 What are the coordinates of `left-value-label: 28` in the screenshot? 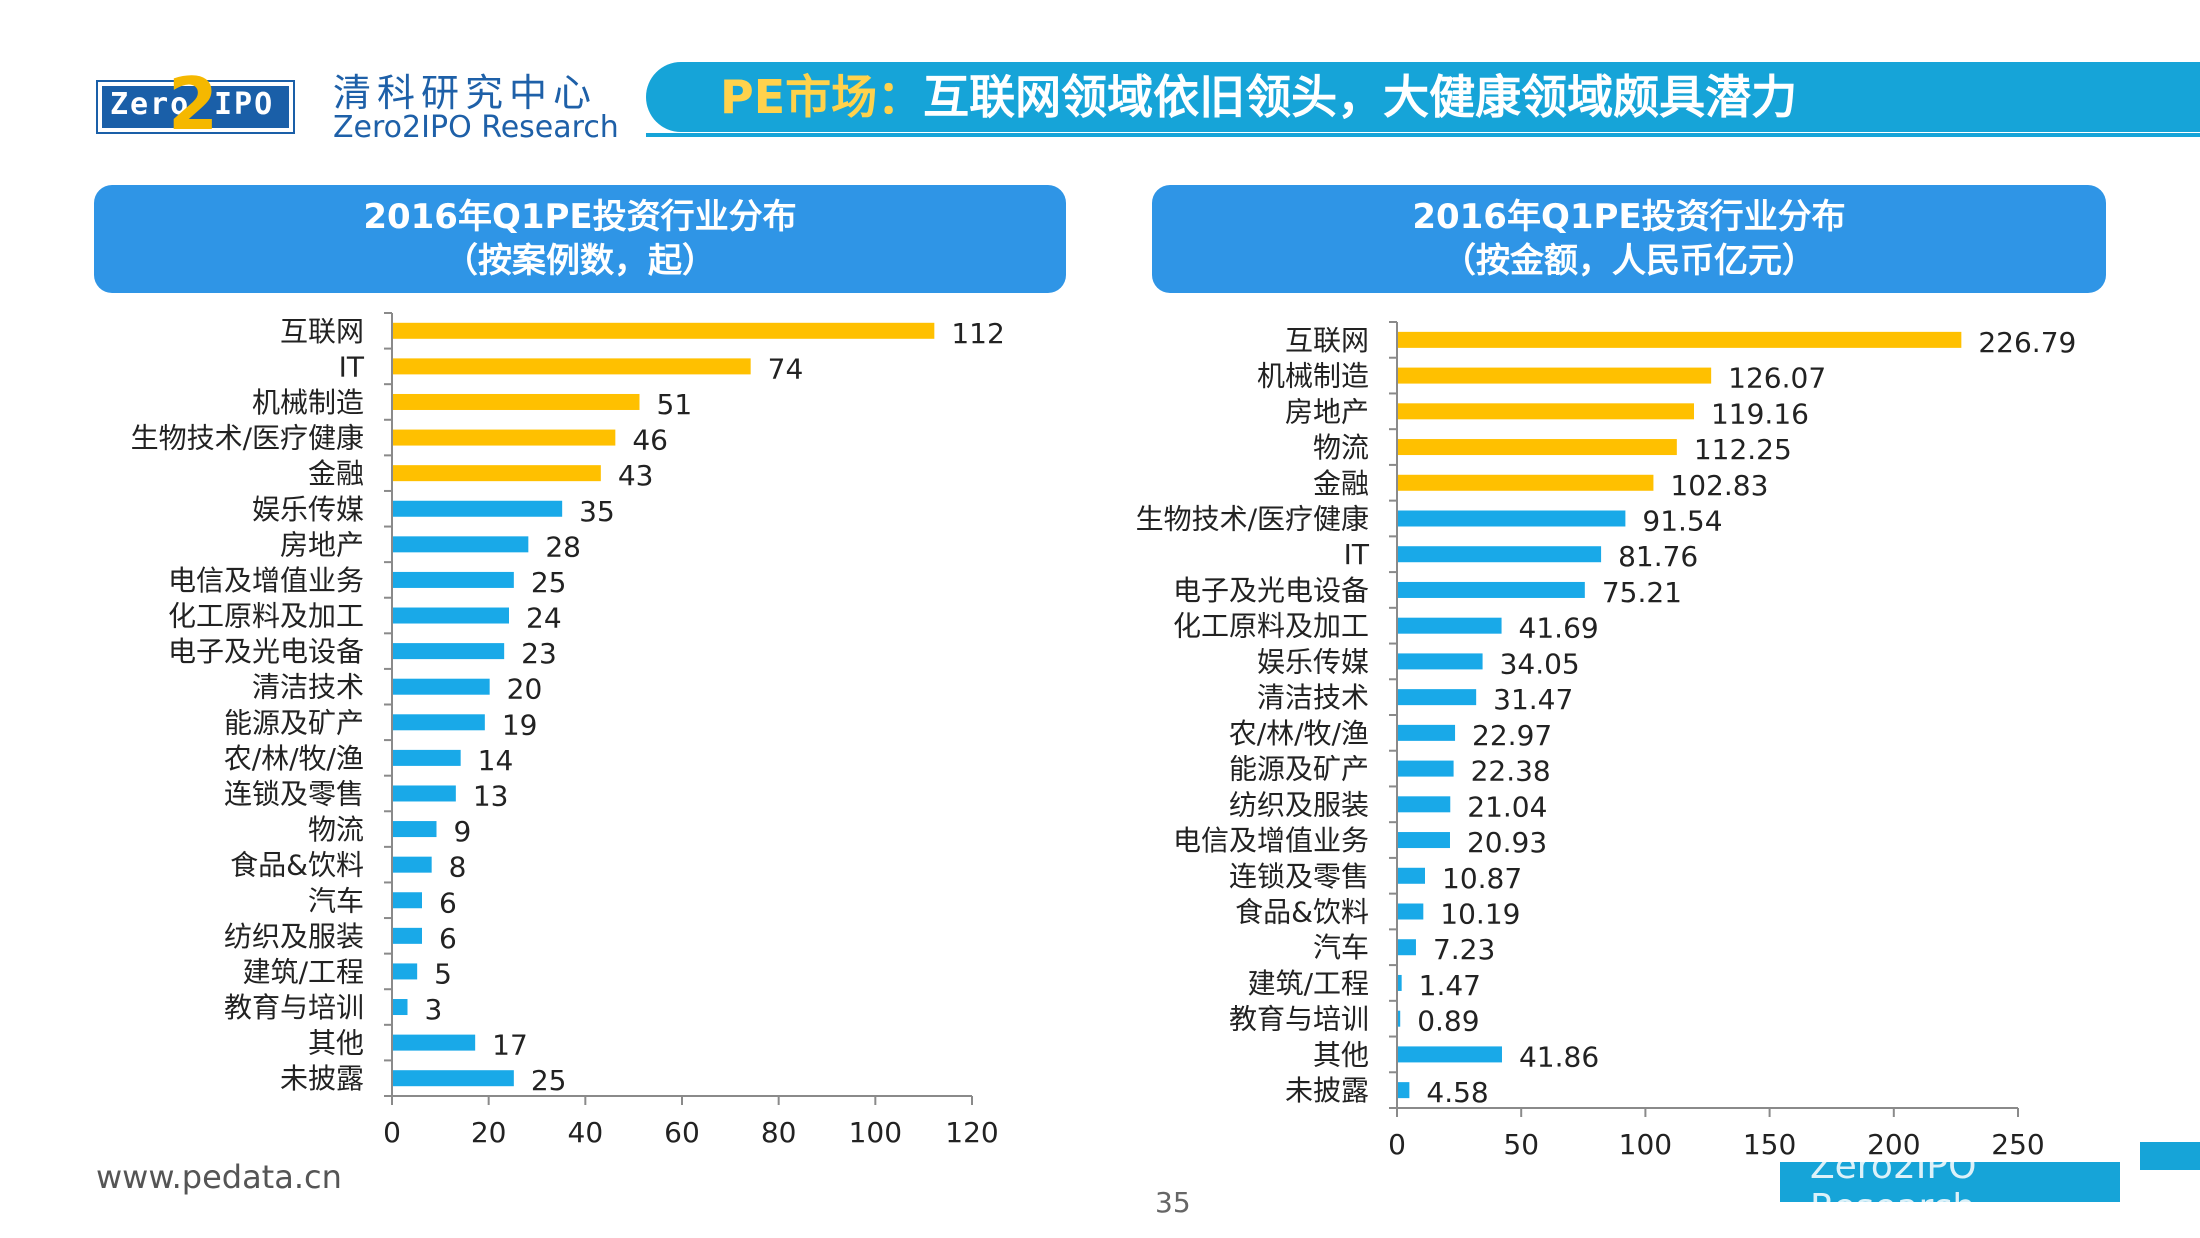 It's located at (563, 546).